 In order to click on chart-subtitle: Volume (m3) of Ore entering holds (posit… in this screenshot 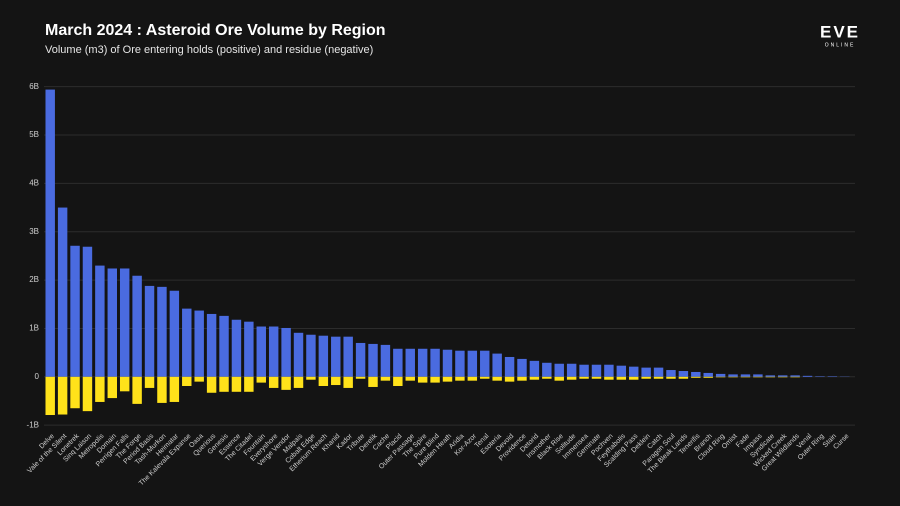, I will do `click(209, 50)`.